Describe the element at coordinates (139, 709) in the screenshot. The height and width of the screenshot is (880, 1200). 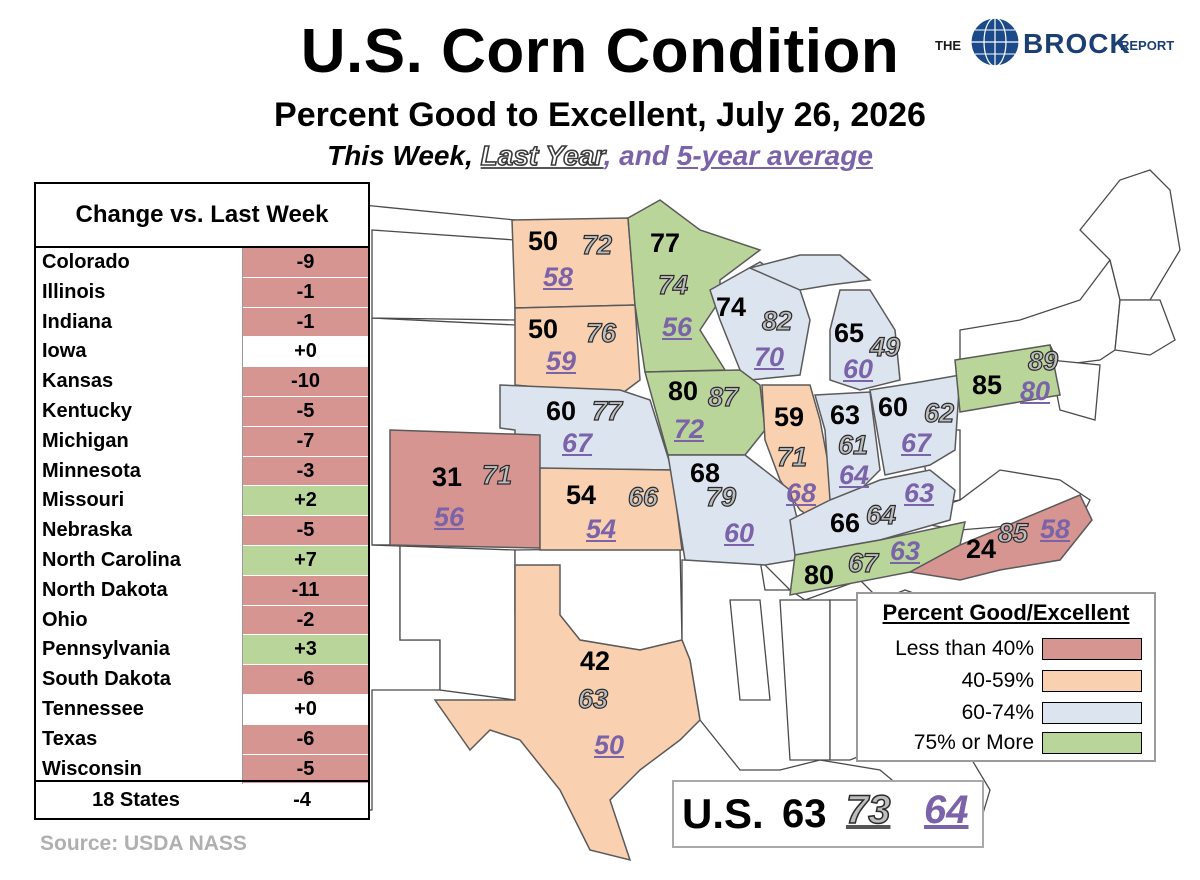
I see `row-state: Tennessee` at that location.